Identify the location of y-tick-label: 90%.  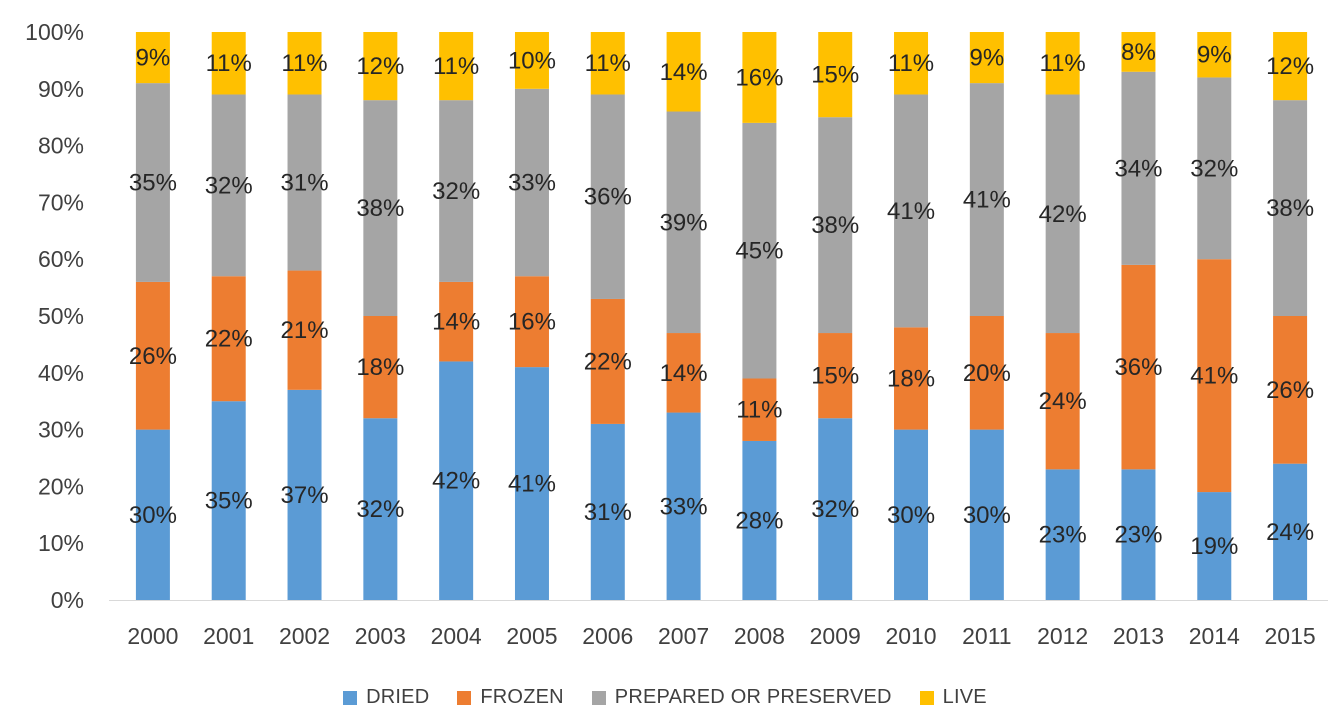
(61, 89).